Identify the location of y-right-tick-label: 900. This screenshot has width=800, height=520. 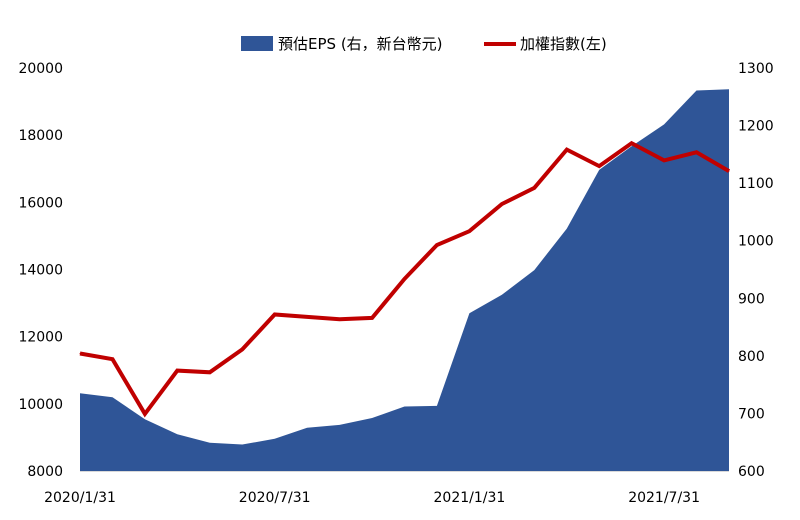
(751, 299).